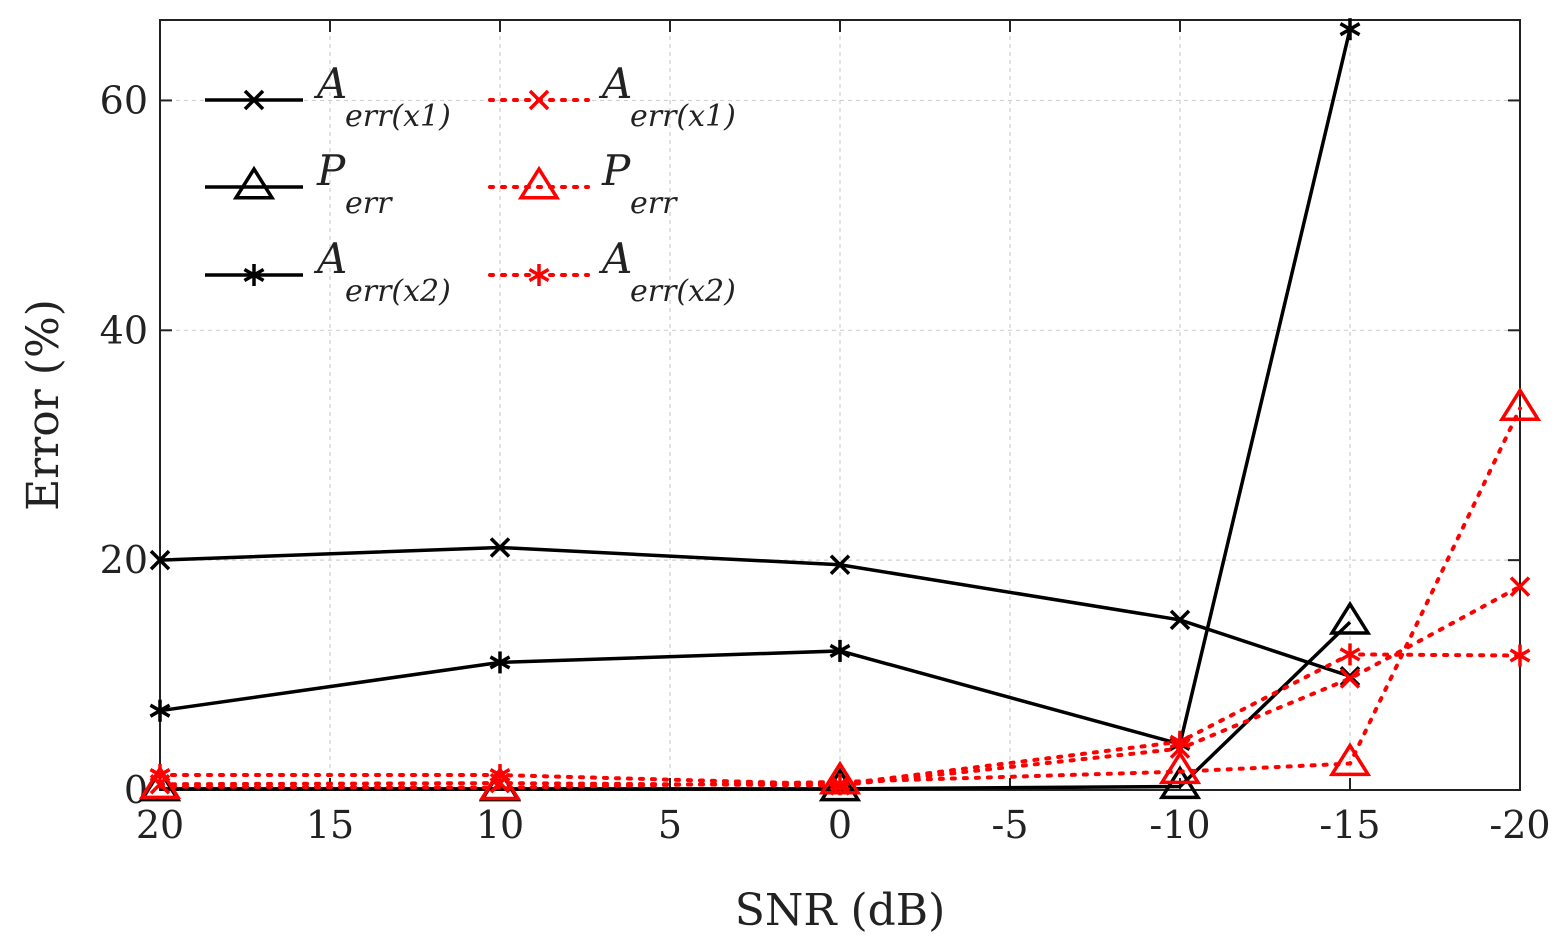 The image size is (1564, 950). I want to click on x-tick-label: 5, so click(670, 825).